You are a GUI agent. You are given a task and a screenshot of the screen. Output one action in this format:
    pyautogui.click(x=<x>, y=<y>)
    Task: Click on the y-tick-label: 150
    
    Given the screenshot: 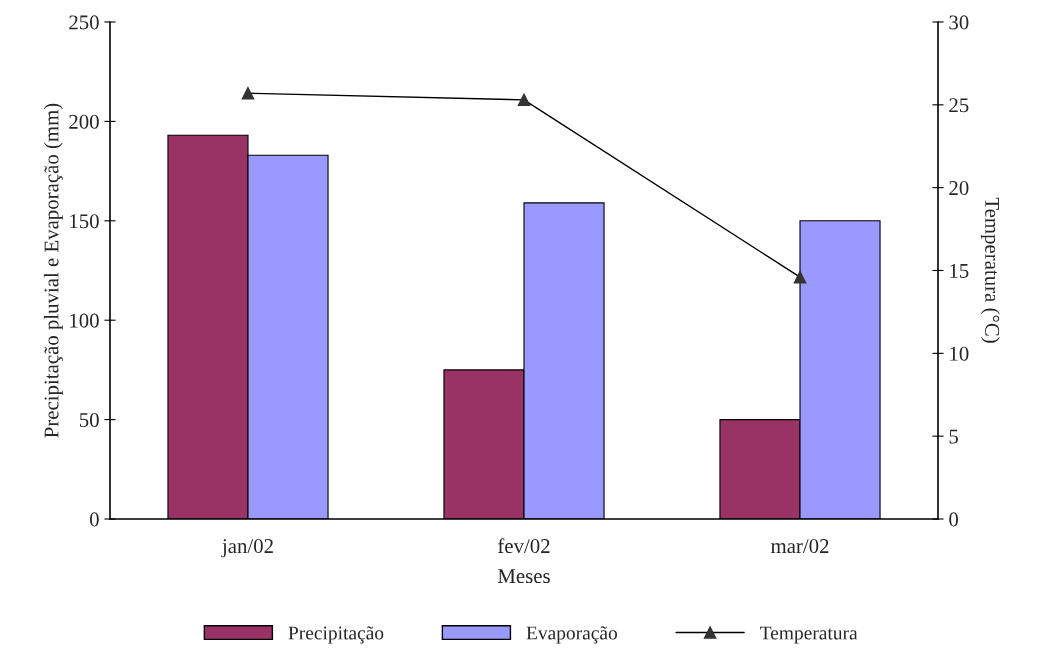 What is the action you would take?
    pyautogui.click(x=84, y=221)
    